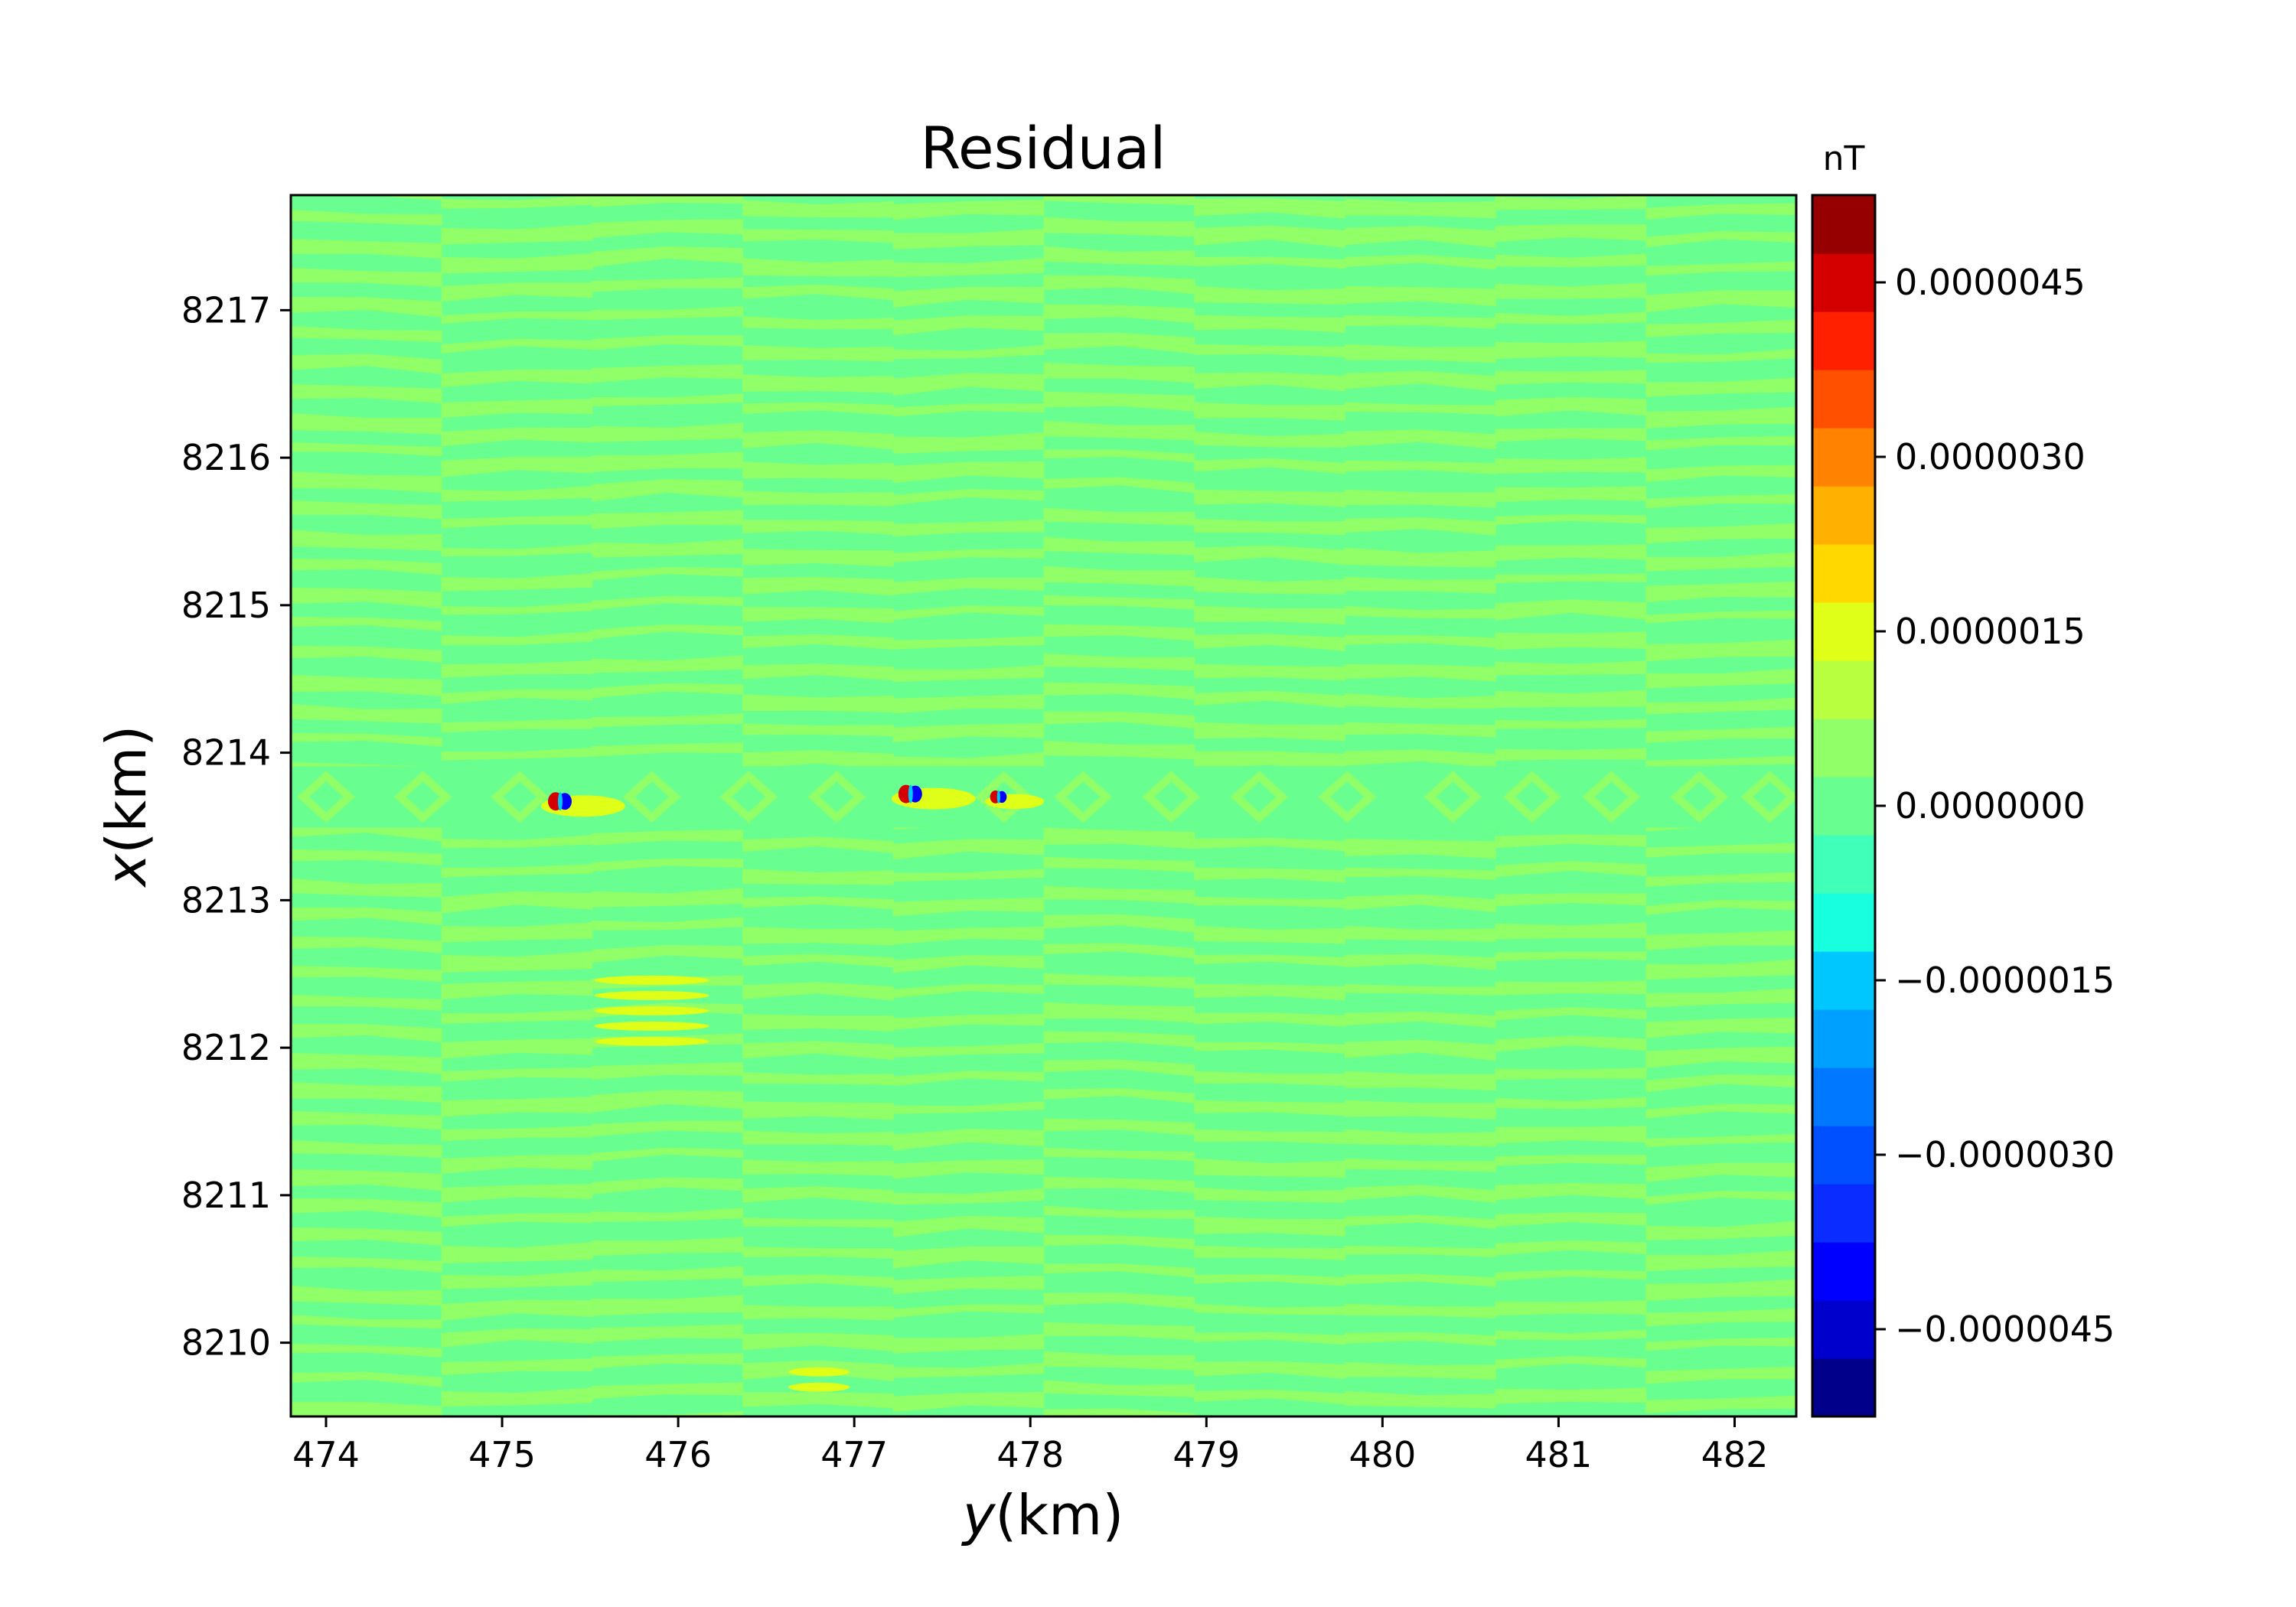 Image resolution: width=2296 pixels, height=1607 pixels. What do you see at coordinates (126, 790) in the screenshot?
I see `y-axis-label-unit: (km)` at bounding box center [126, 790].